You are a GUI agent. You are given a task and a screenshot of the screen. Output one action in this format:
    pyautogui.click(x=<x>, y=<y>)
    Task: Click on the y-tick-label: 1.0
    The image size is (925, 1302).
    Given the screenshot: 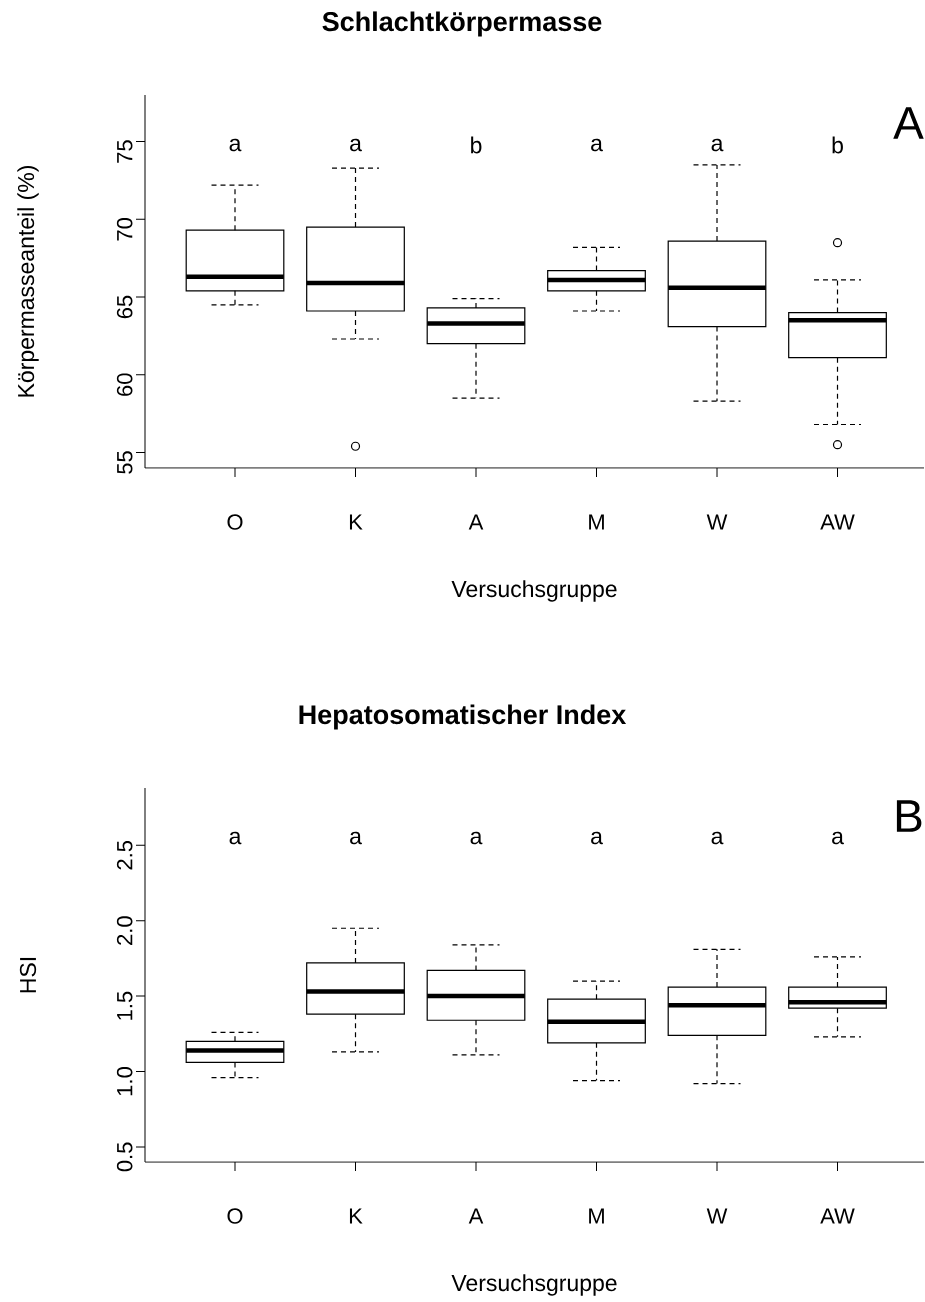 What is the action you would take?
    pyautogui.click(x=125, y=1081)
    